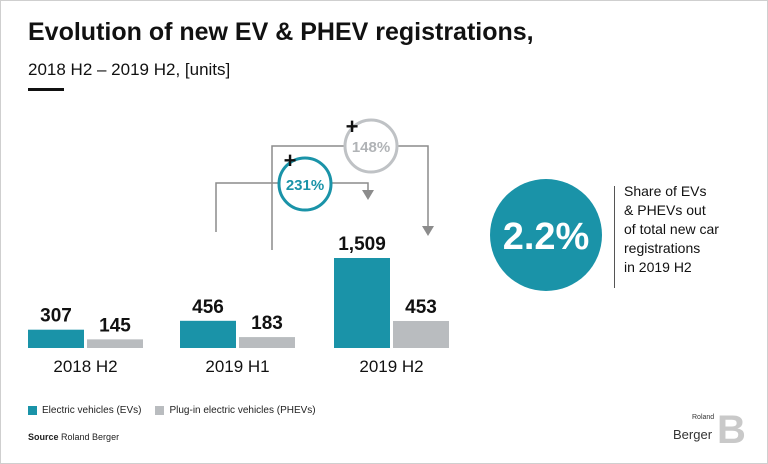 This screenshot has height=464, width=768. Describe the element at coordinates (90, 437) in the screenshot. I see `source-text: Roland Berger` at that location.